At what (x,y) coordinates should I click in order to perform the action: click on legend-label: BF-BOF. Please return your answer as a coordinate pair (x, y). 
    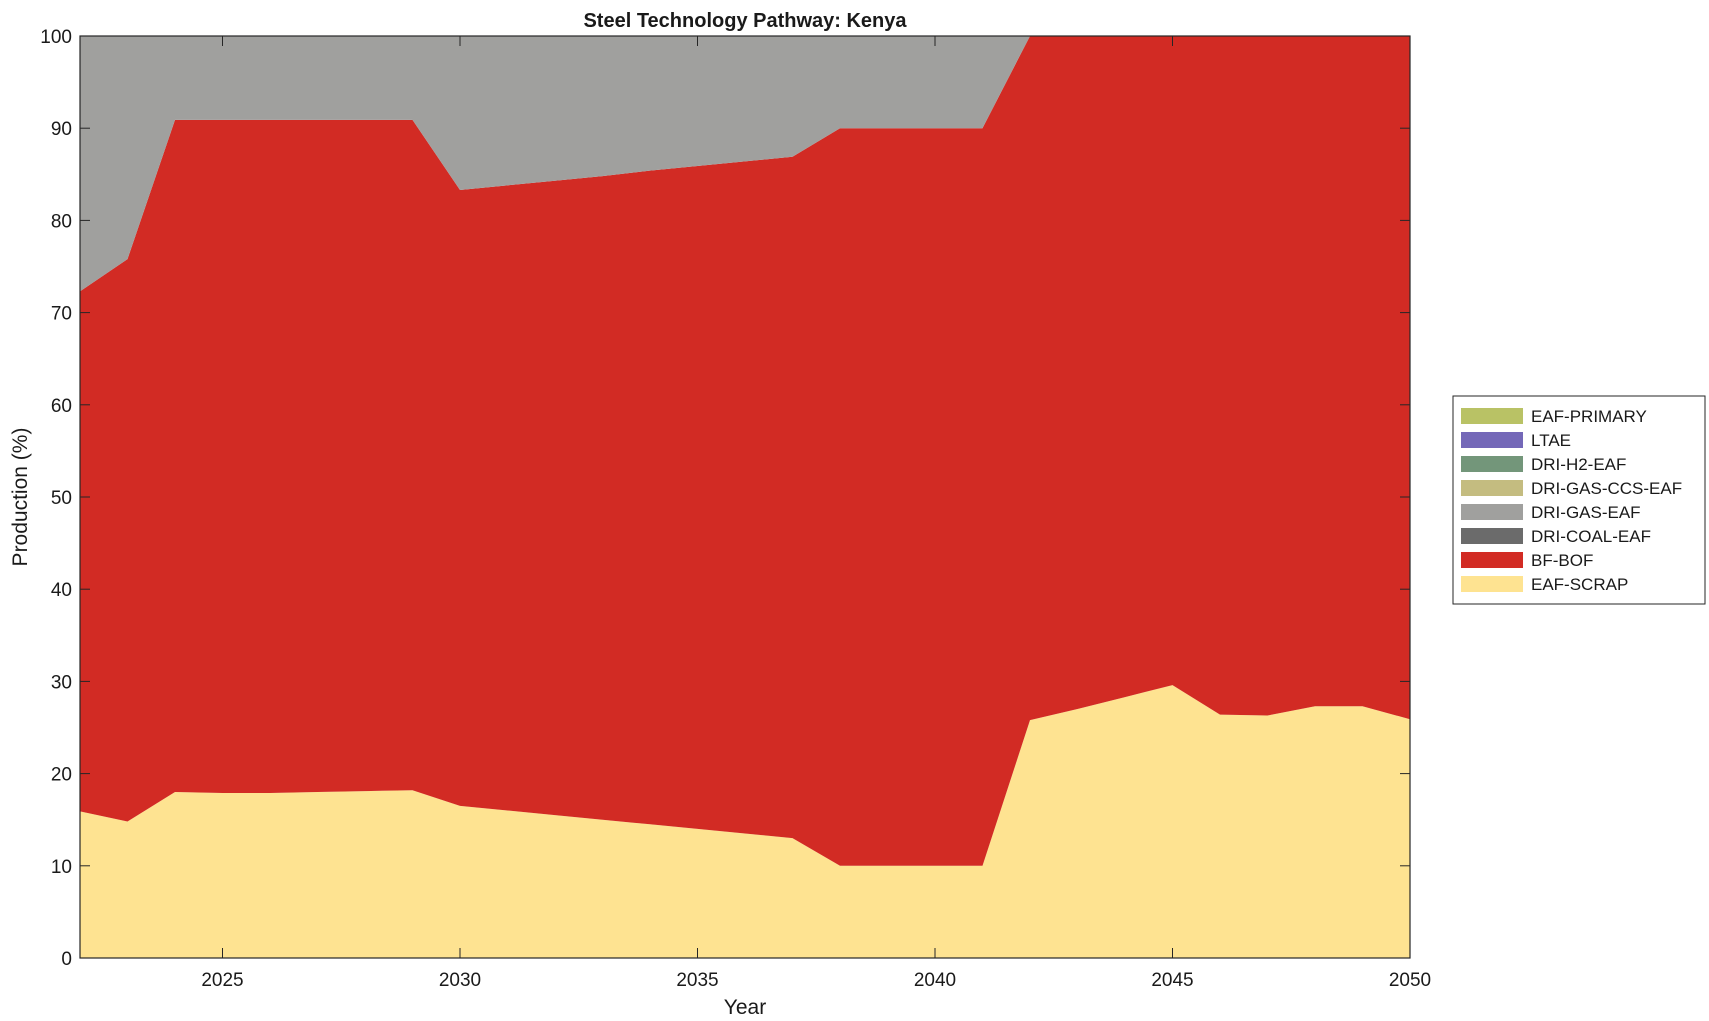
    Looking at the image, I should click on (1562, 560).